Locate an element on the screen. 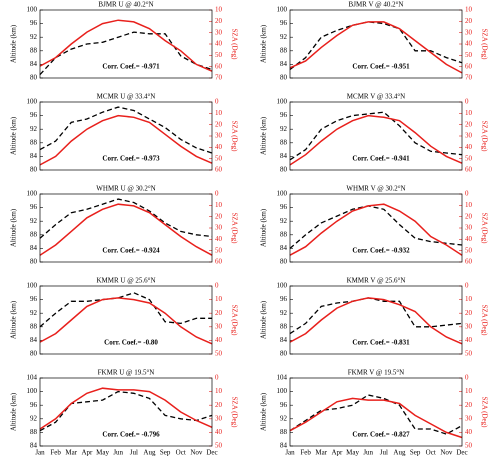  x-tick-label: Feb is located at coordinates (305, 453).